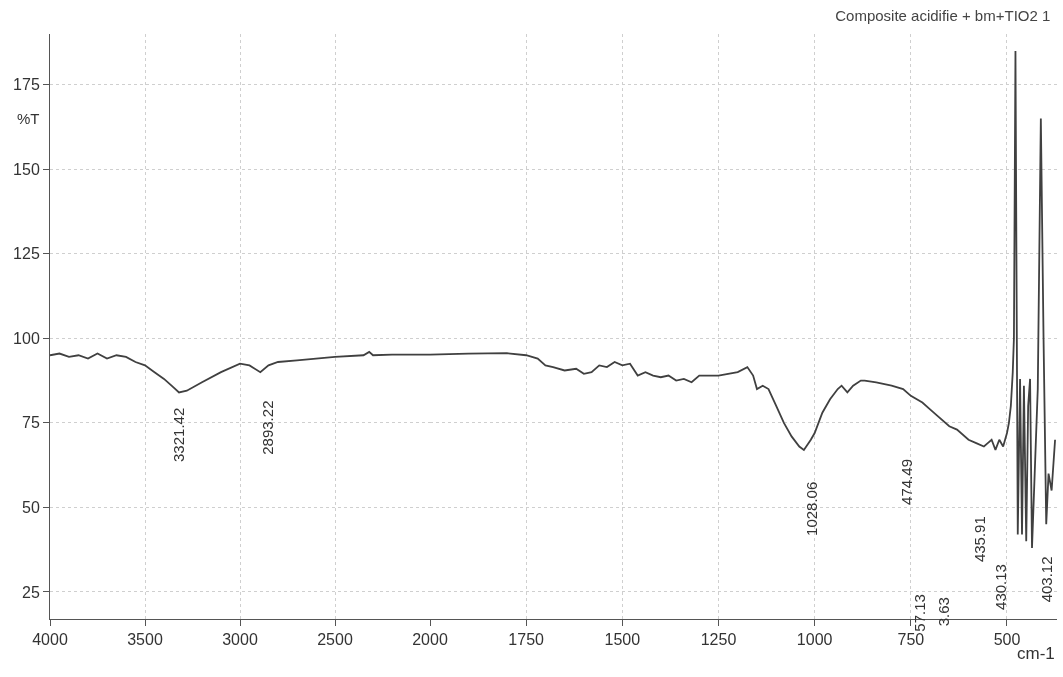 The width and height of the screenshot is (1063, 677). What do you see at coordinates (28, 118) in the screenshot?
I see `y-axis-title: %T` at bounding box center [28, 118].